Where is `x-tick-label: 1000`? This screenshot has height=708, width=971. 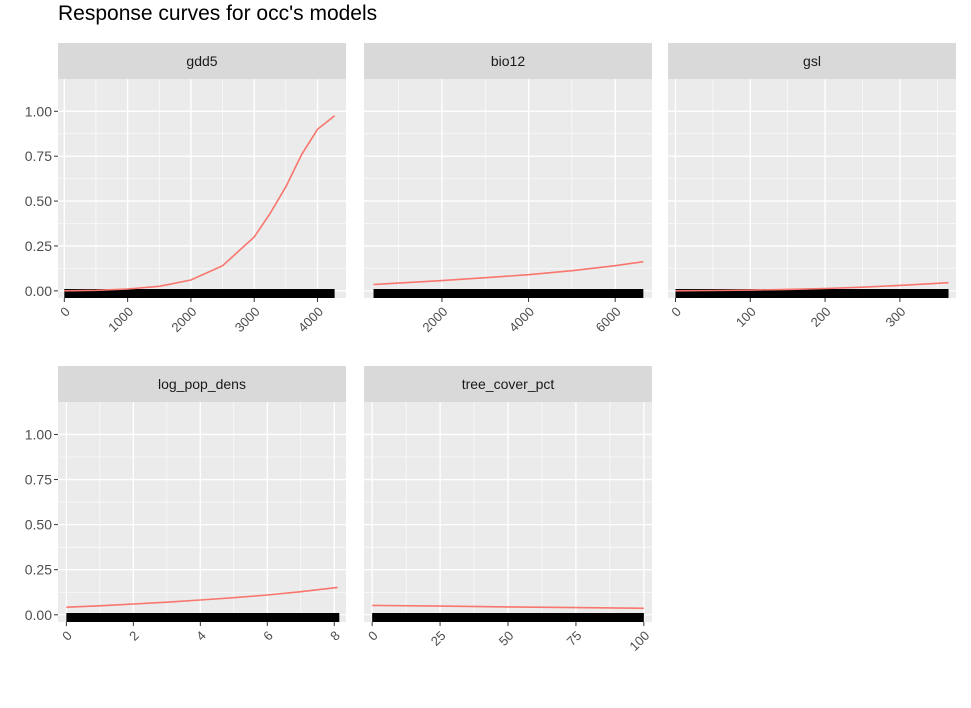 x-tick-label: 1000 is located at coordinates (120, 319).